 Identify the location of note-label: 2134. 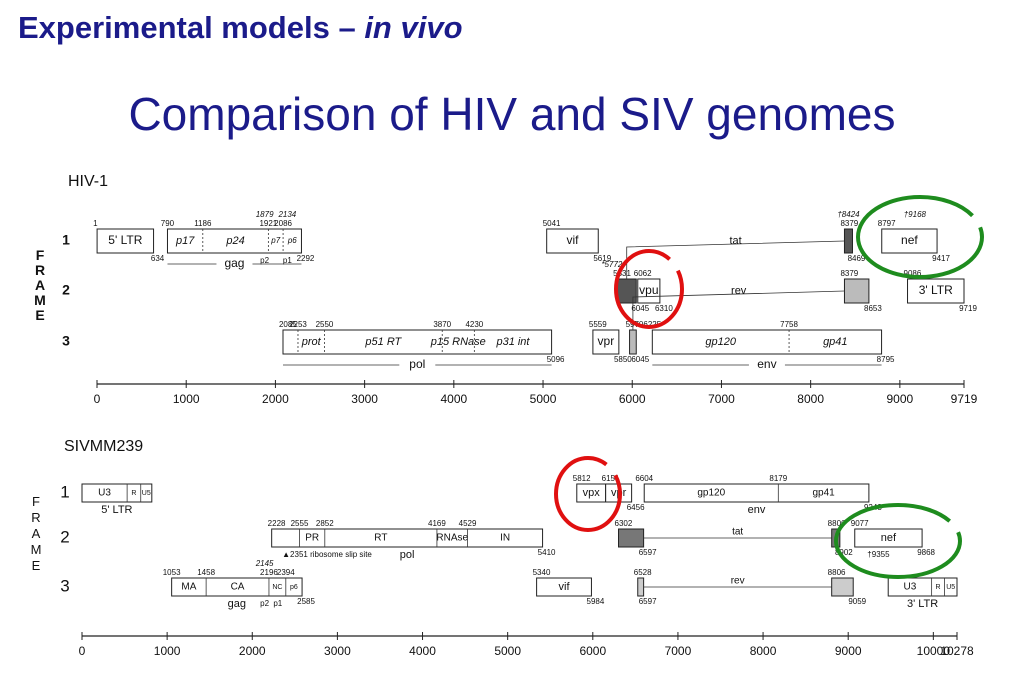
(286, 214).